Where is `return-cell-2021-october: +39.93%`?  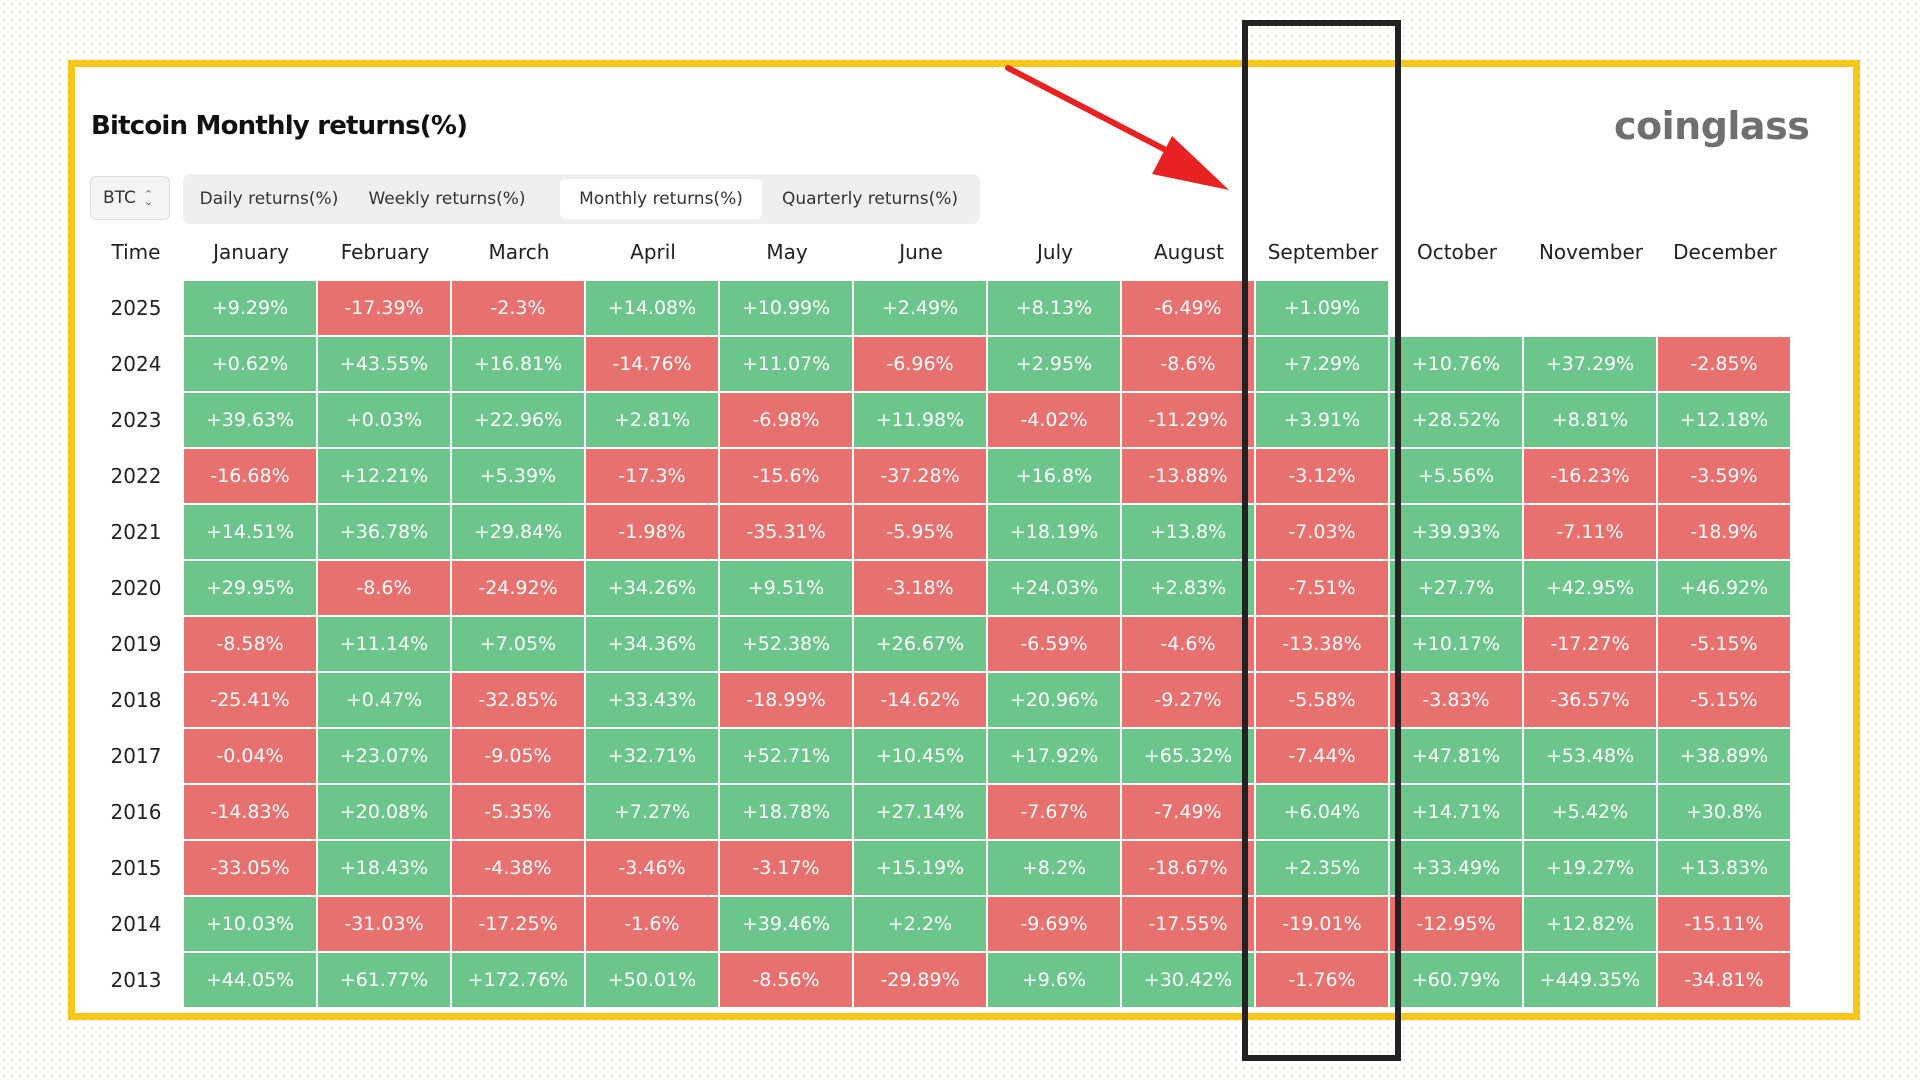 return-cell-2021-october: +39.93% is located at coordinates (1456, 532).